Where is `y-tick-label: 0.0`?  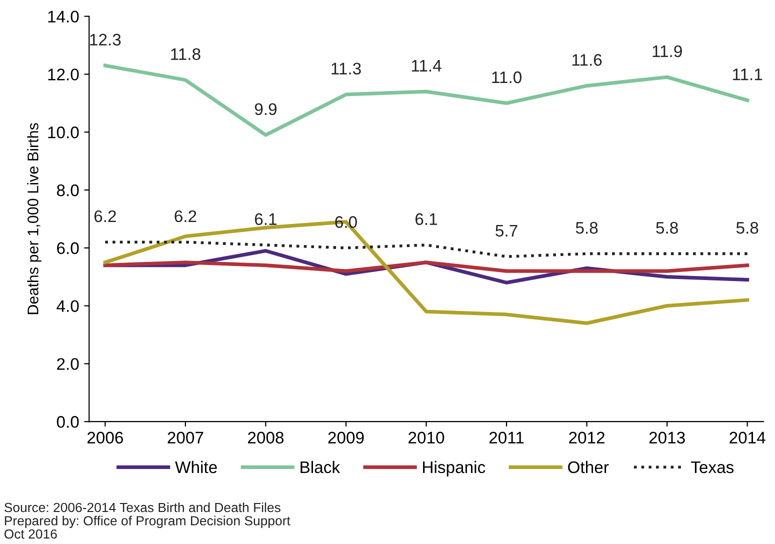 y-tick-label: 0.0 is located at coordinates (67, 422).